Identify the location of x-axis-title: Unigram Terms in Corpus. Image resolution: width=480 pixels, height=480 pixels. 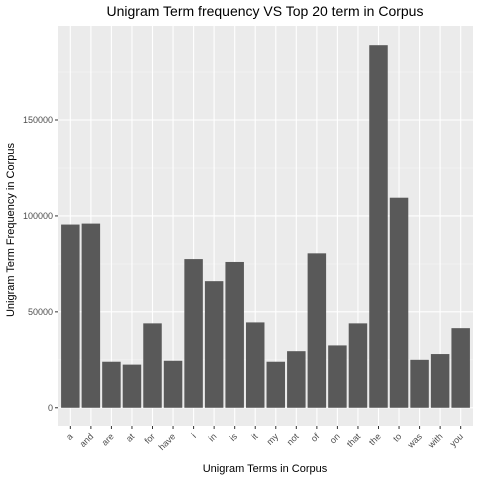
(265, 469).